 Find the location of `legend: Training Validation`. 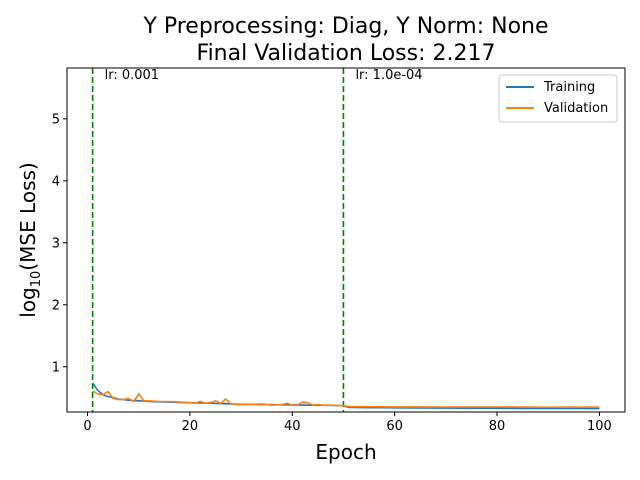

legend: Training Validation is located at coordinates (558, 98).